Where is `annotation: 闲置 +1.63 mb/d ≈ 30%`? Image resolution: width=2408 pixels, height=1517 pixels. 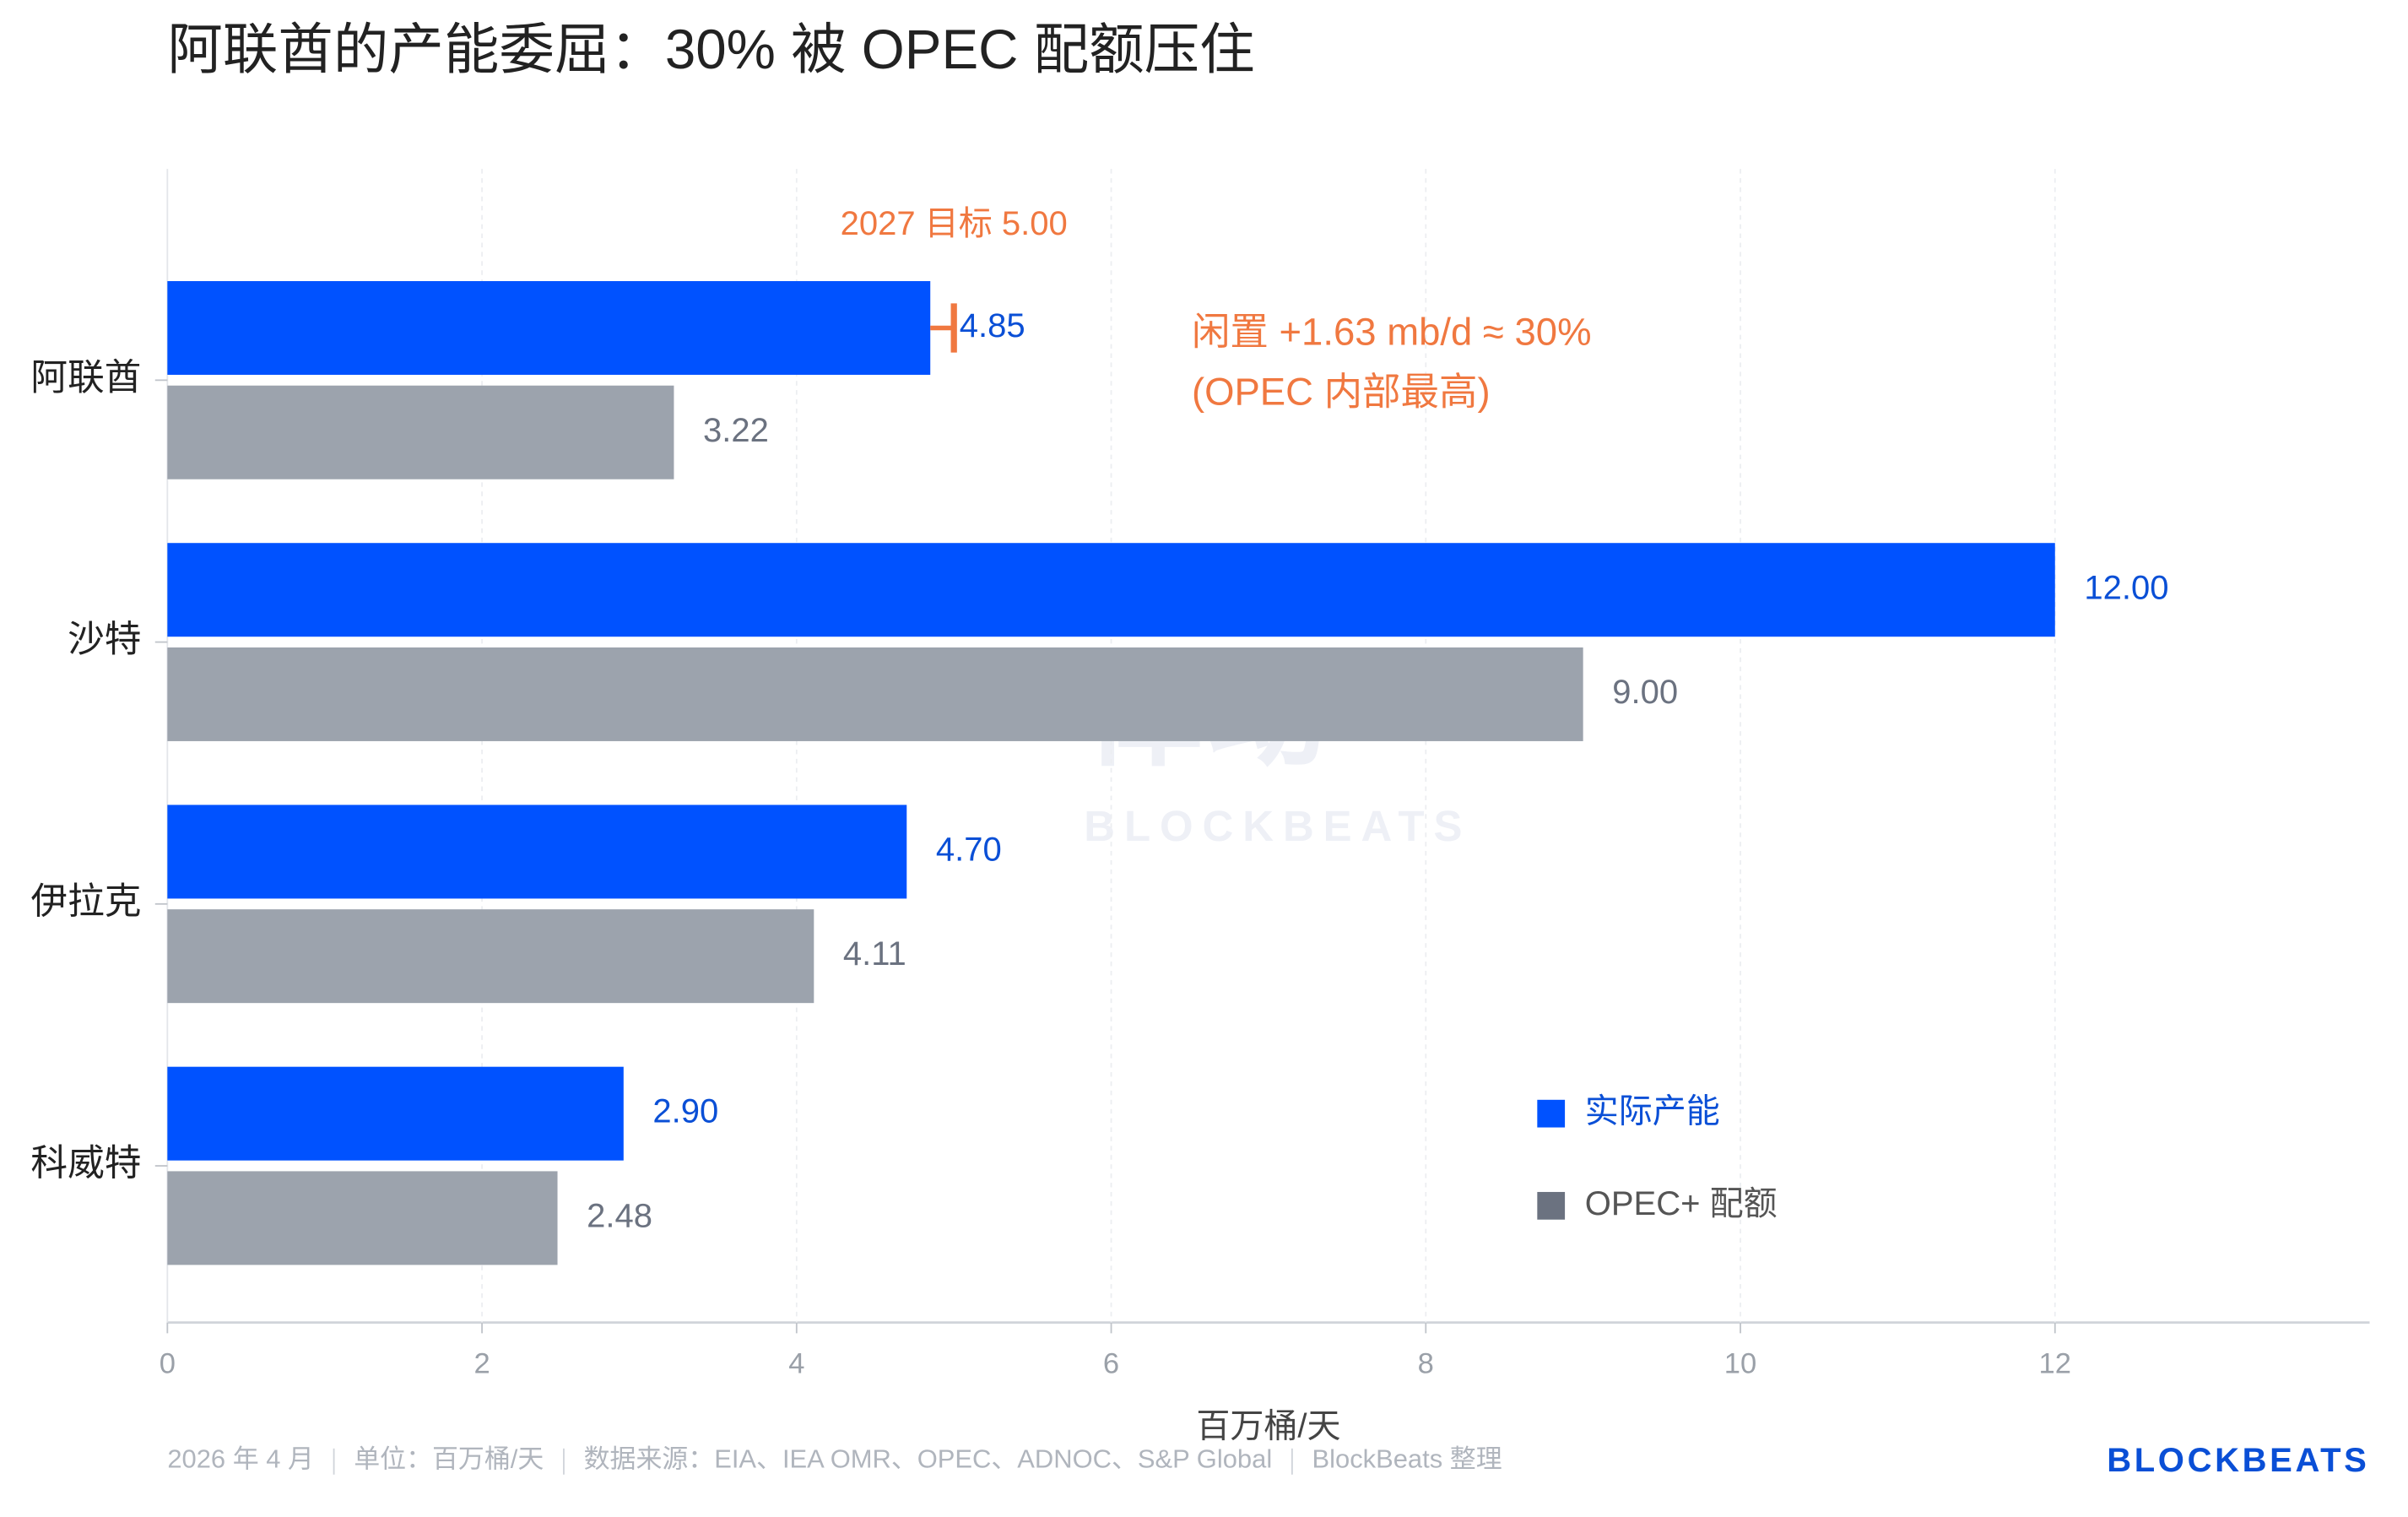
annotation: 闲置 +1.63 mb/d ≈ 30% is located at coordinates (1392, 332).